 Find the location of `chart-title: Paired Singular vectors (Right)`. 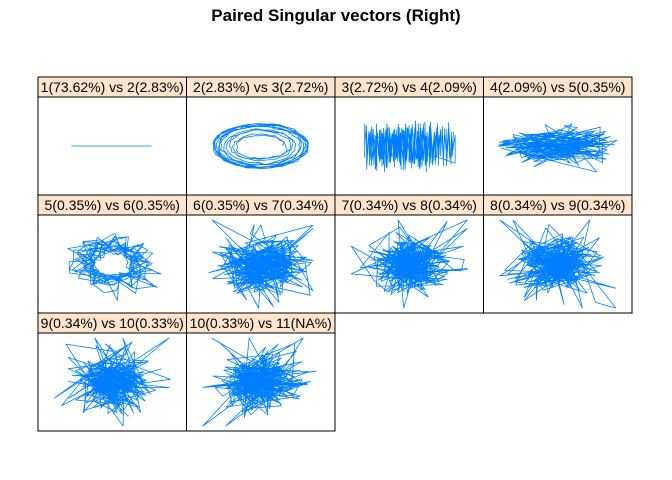

chart-title: Paired Singular vectors (Right) is located at coordinates (336, 15).